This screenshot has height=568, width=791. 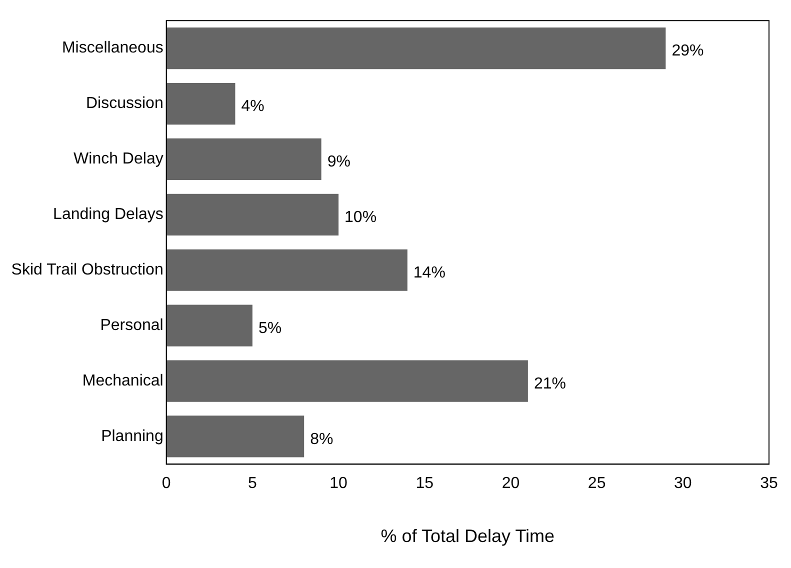 I want to click on x-tick-label: 20, so click(x=511, y=483).